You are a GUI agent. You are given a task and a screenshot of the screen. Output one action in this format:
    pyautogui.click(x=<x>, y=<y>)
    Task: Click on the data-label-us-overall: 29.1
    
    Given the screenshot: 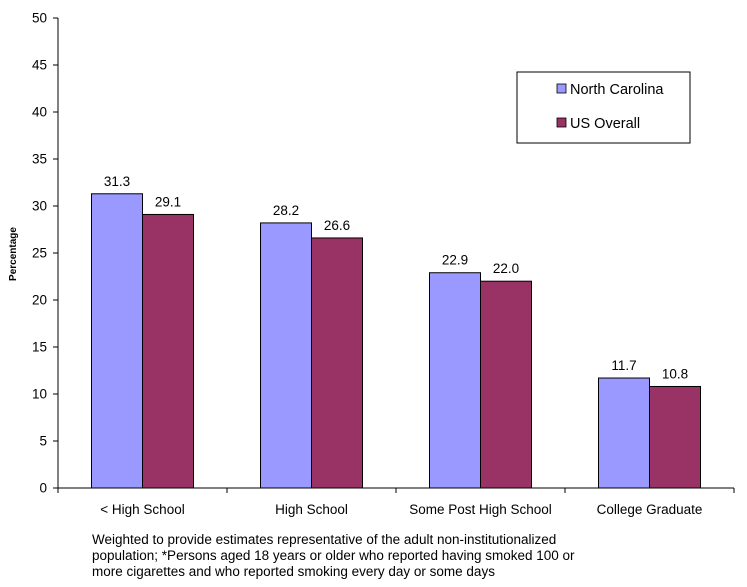 What is the action you would take?
    pyautogui.click(x=168, y=201)
    